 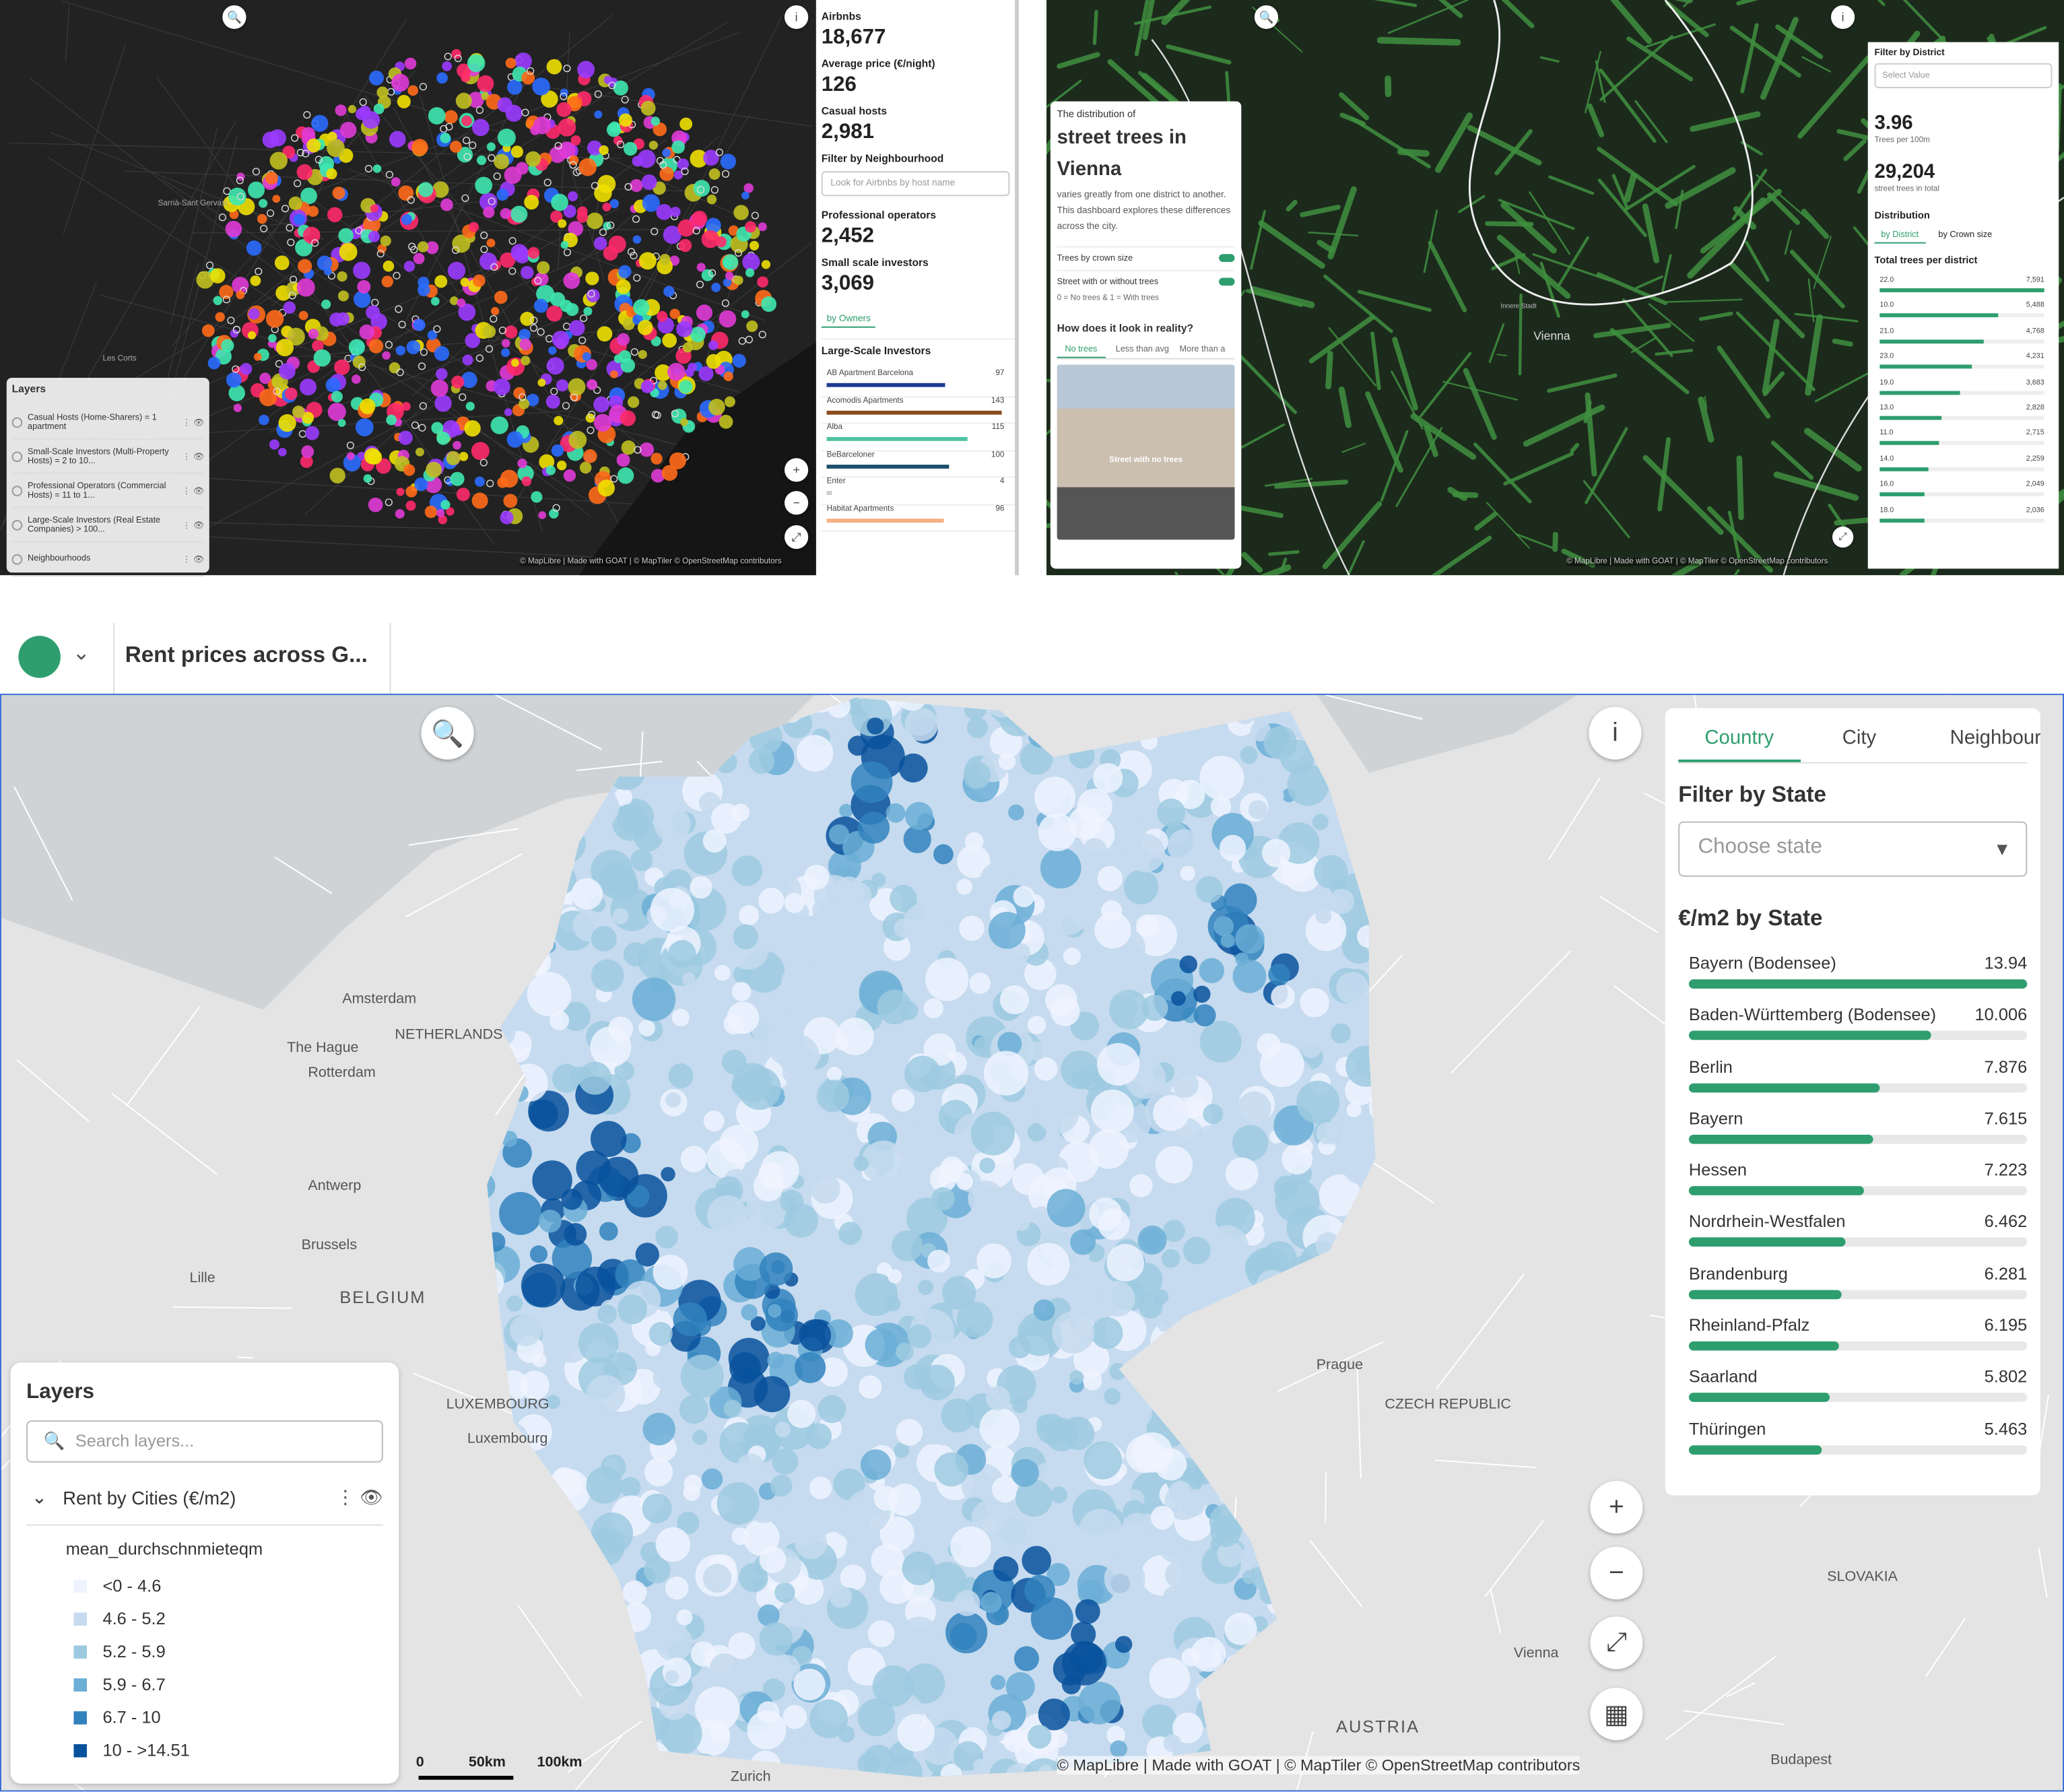 I want to click on layer-actions: ⋮ 👁, so click(x=360, y=1497).